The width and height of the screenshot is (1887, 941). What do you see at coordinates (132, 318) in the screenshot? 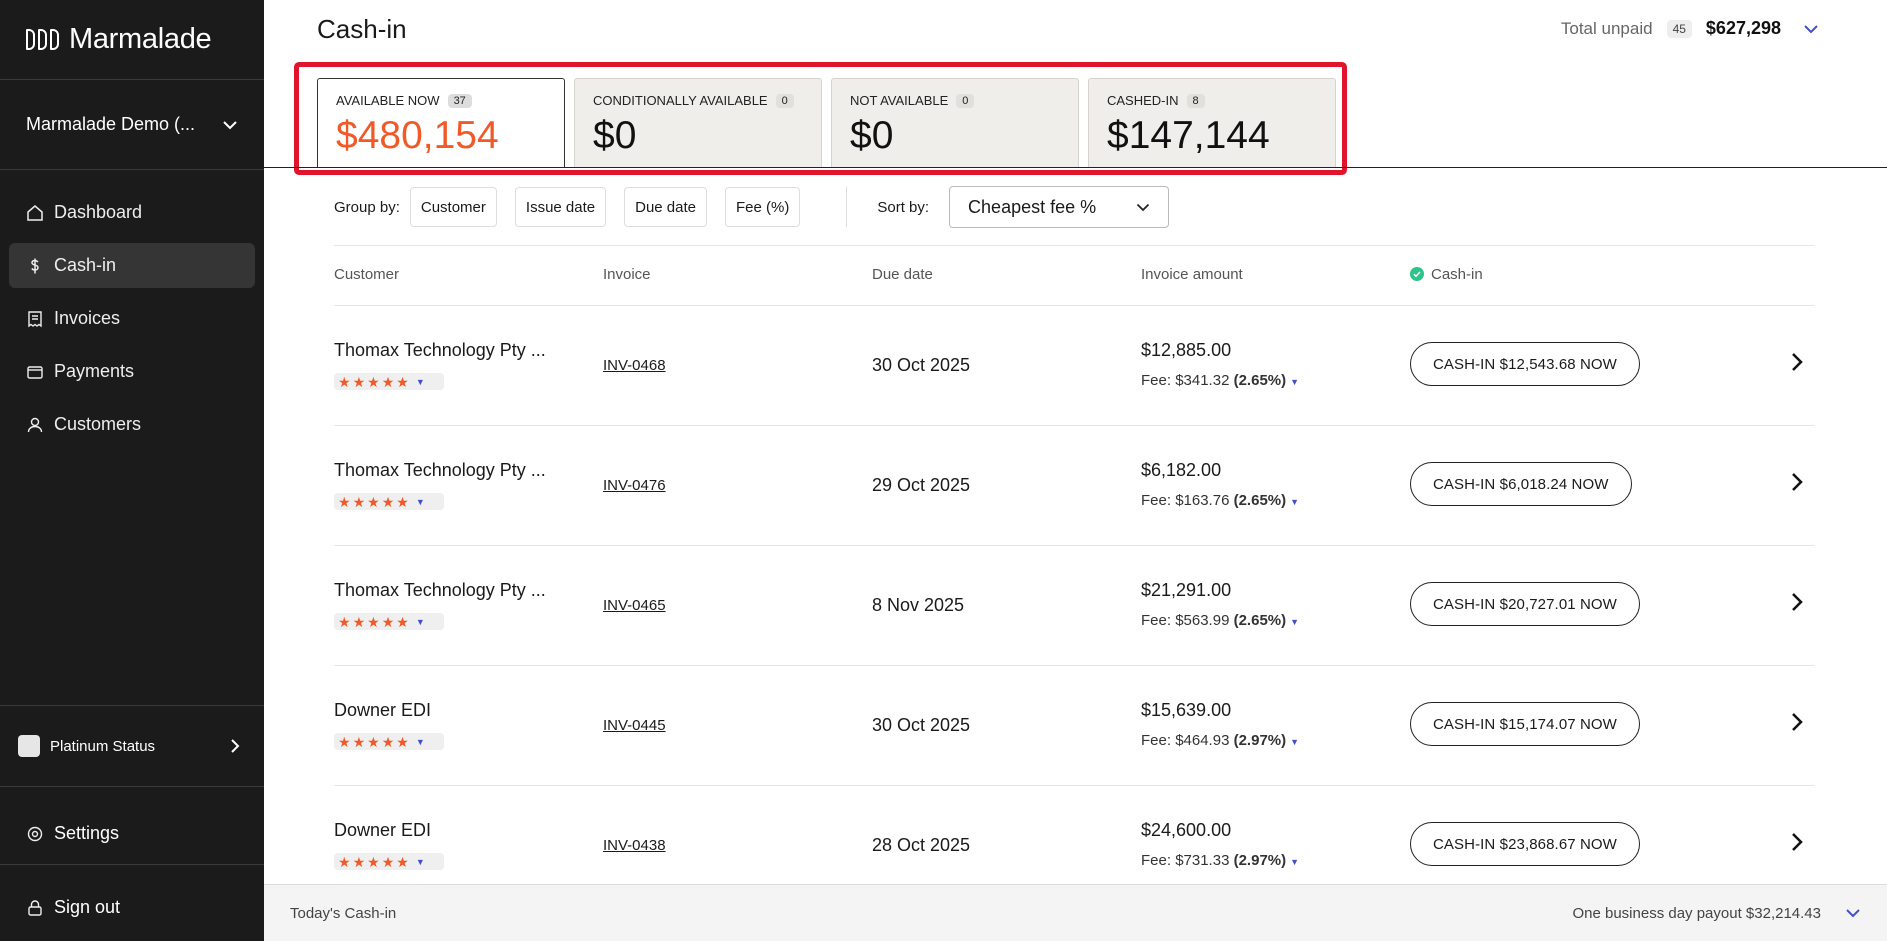
I see `nav-item-invoices: Invoices` at bounding box center [132, 318].